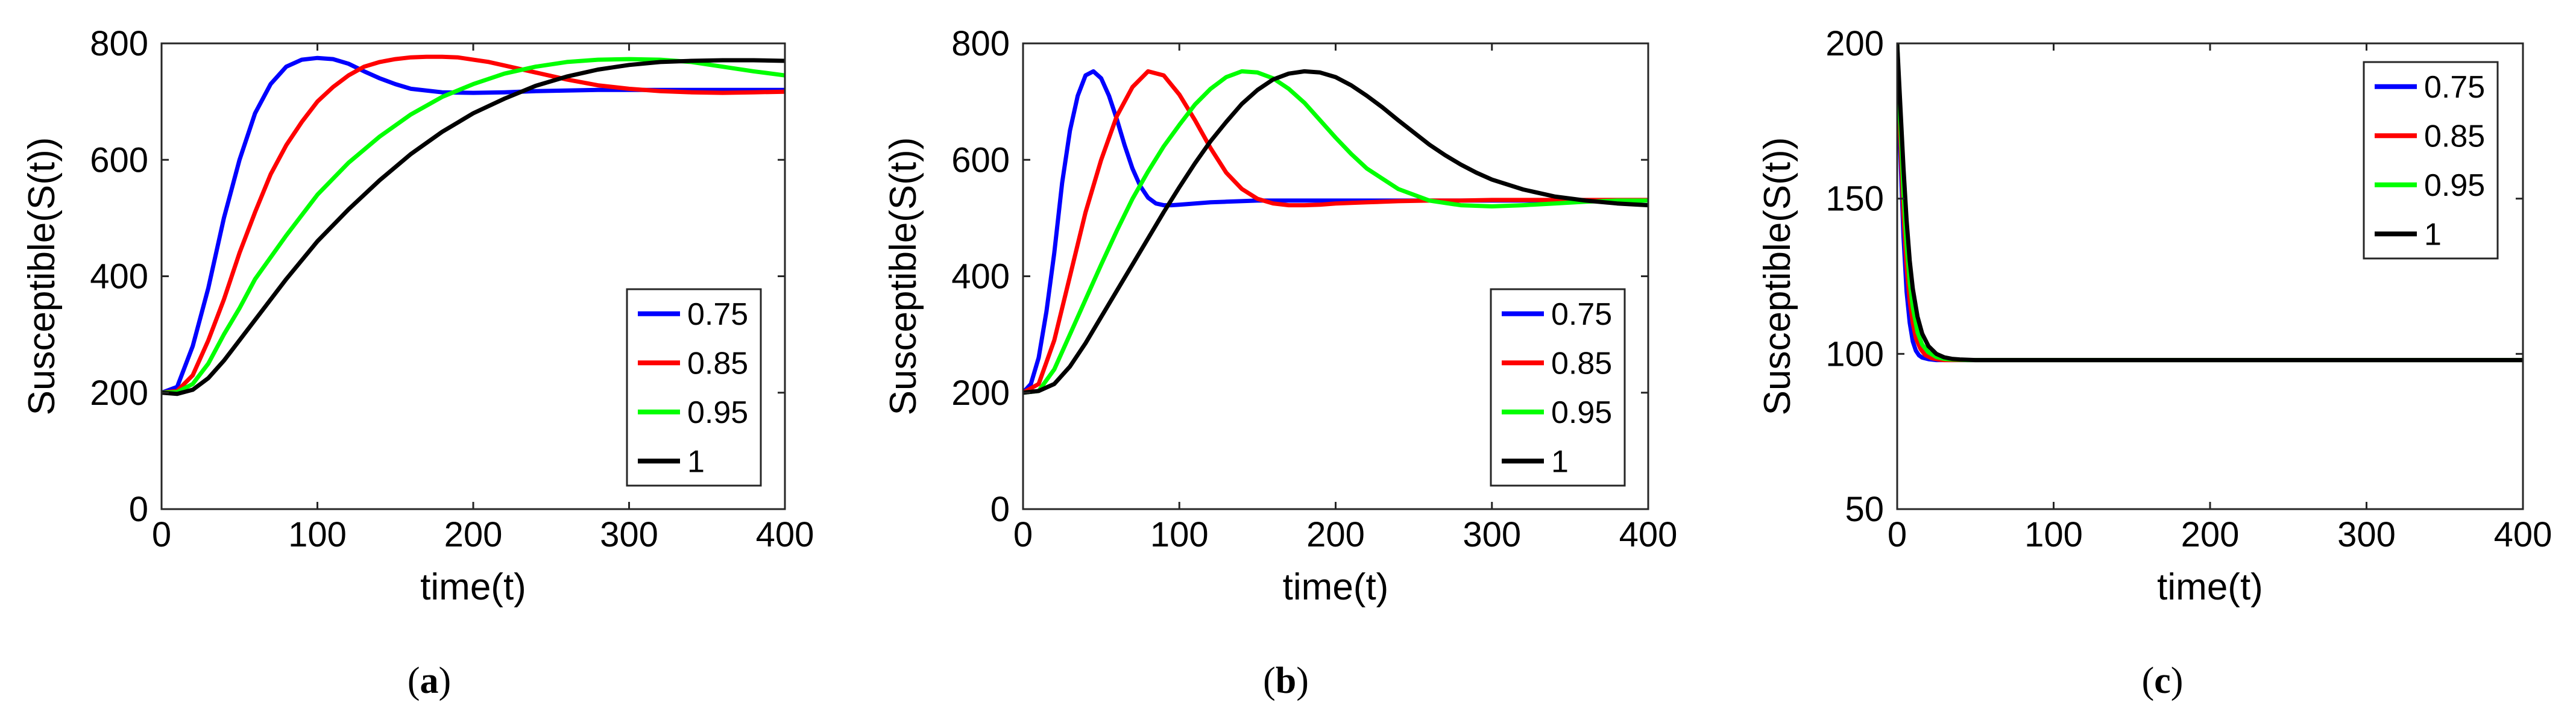 This screenshot has height=723, width=2576. I want to click on caption-letter: b, so click(1286, 681).